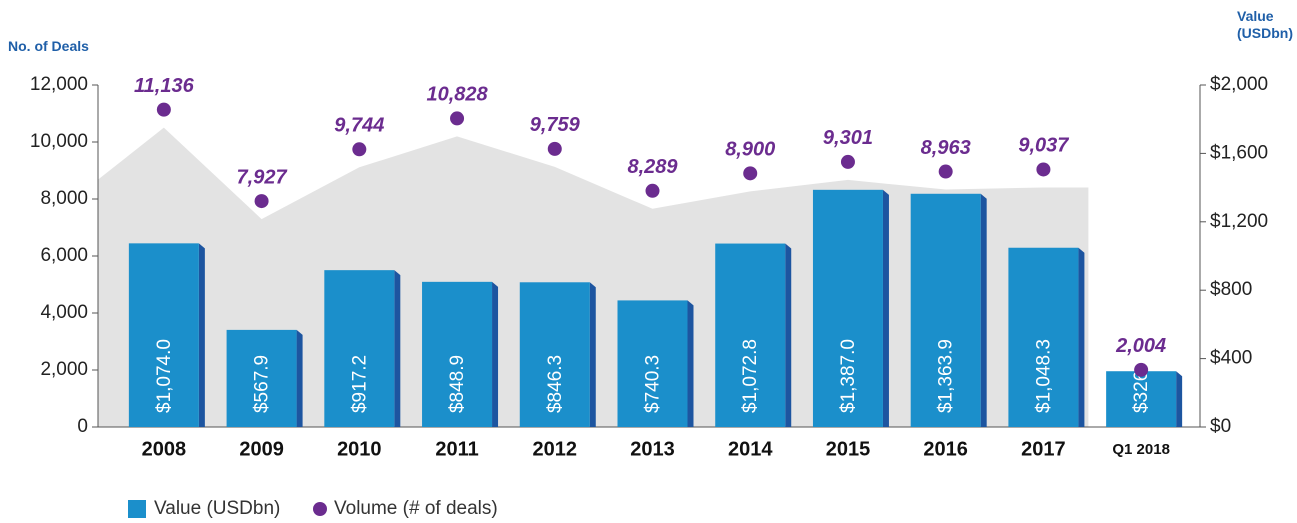 This screenshot has width=1297, height=523. Describe the element at coordinates (64, 312) in the screenshot. I see `y-tick-label: 4,000` at that location.